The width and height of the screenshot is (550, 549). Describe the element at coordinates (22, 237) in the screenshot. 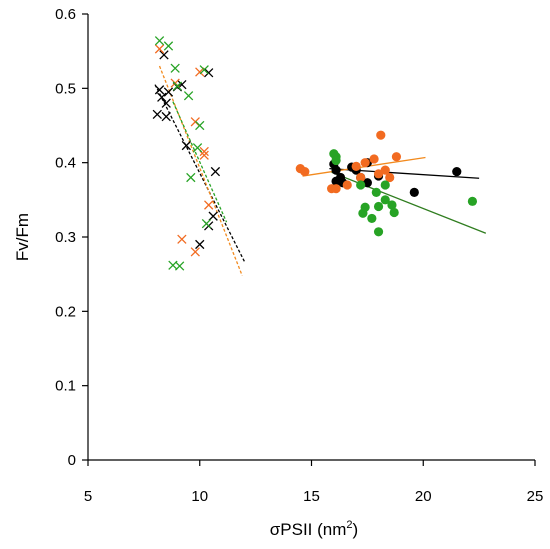

I see `y-axis-title: Fv/Fm` at that location.